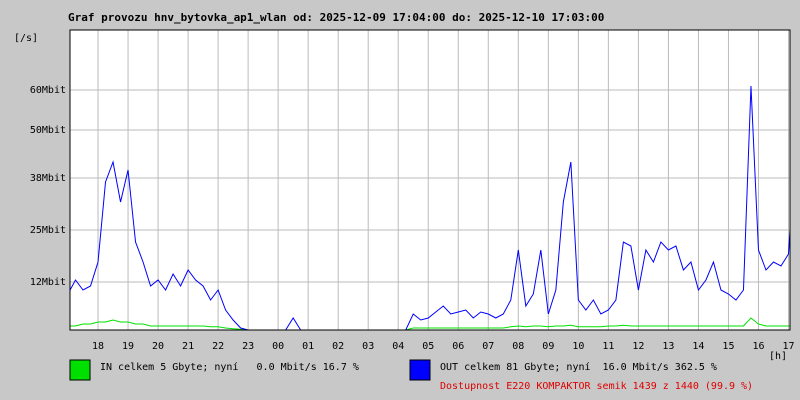 The height and width of the screenshot is (400, 800). What do you see at coordinates (398, 346) in the screenshot?
I see `x-tick-label: 04` at bounding box center [398, 346].